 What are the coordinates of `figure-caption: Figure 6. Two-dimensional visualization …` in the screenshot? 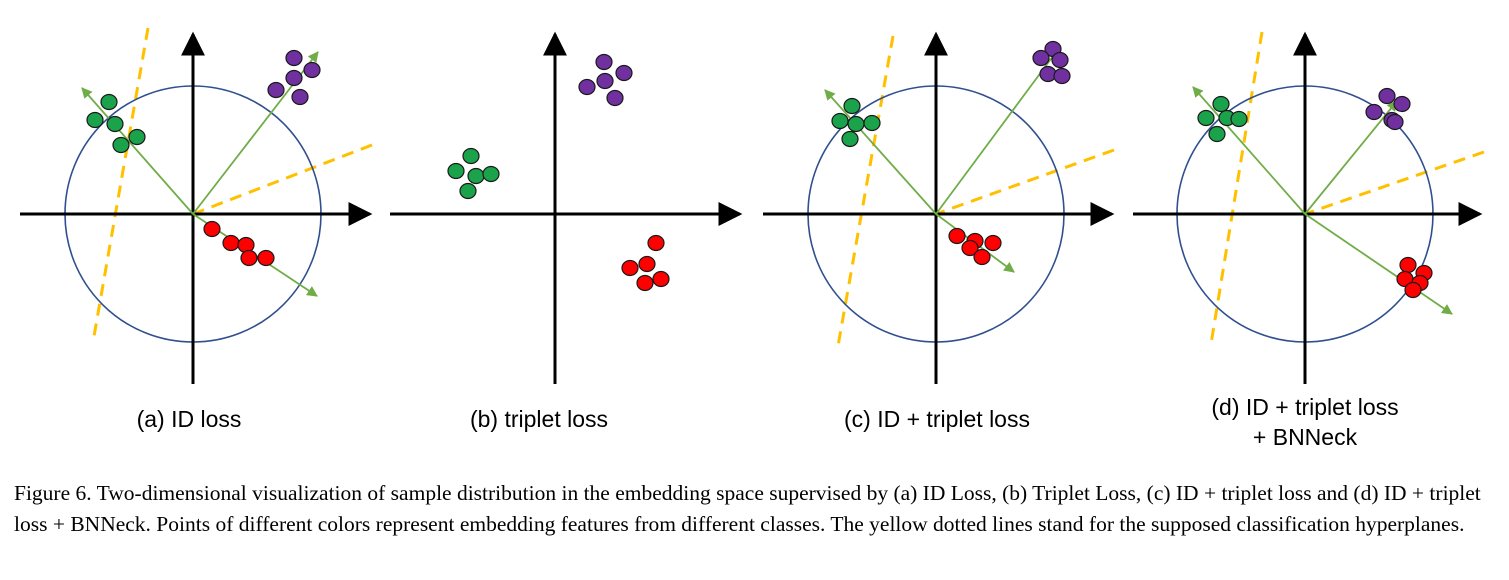 It's located at (747, 508).